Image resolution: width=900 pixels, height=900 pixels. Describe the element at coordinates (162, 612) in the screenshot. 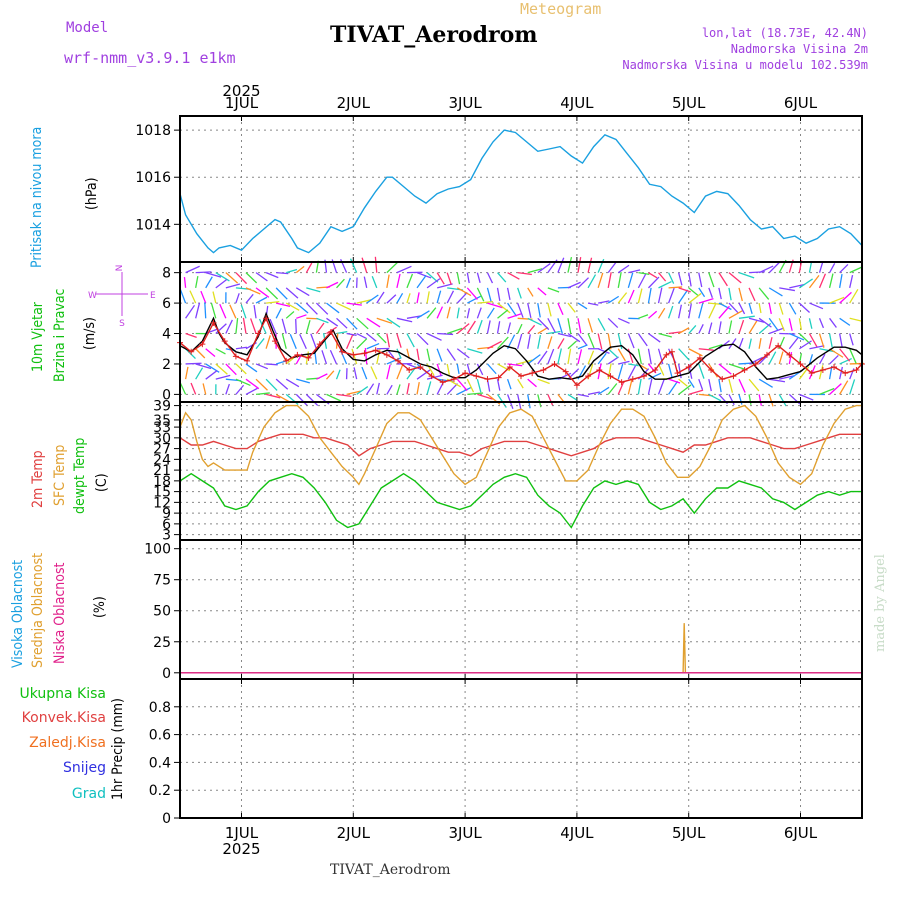

I see `y-tick-label: 50` at that location.